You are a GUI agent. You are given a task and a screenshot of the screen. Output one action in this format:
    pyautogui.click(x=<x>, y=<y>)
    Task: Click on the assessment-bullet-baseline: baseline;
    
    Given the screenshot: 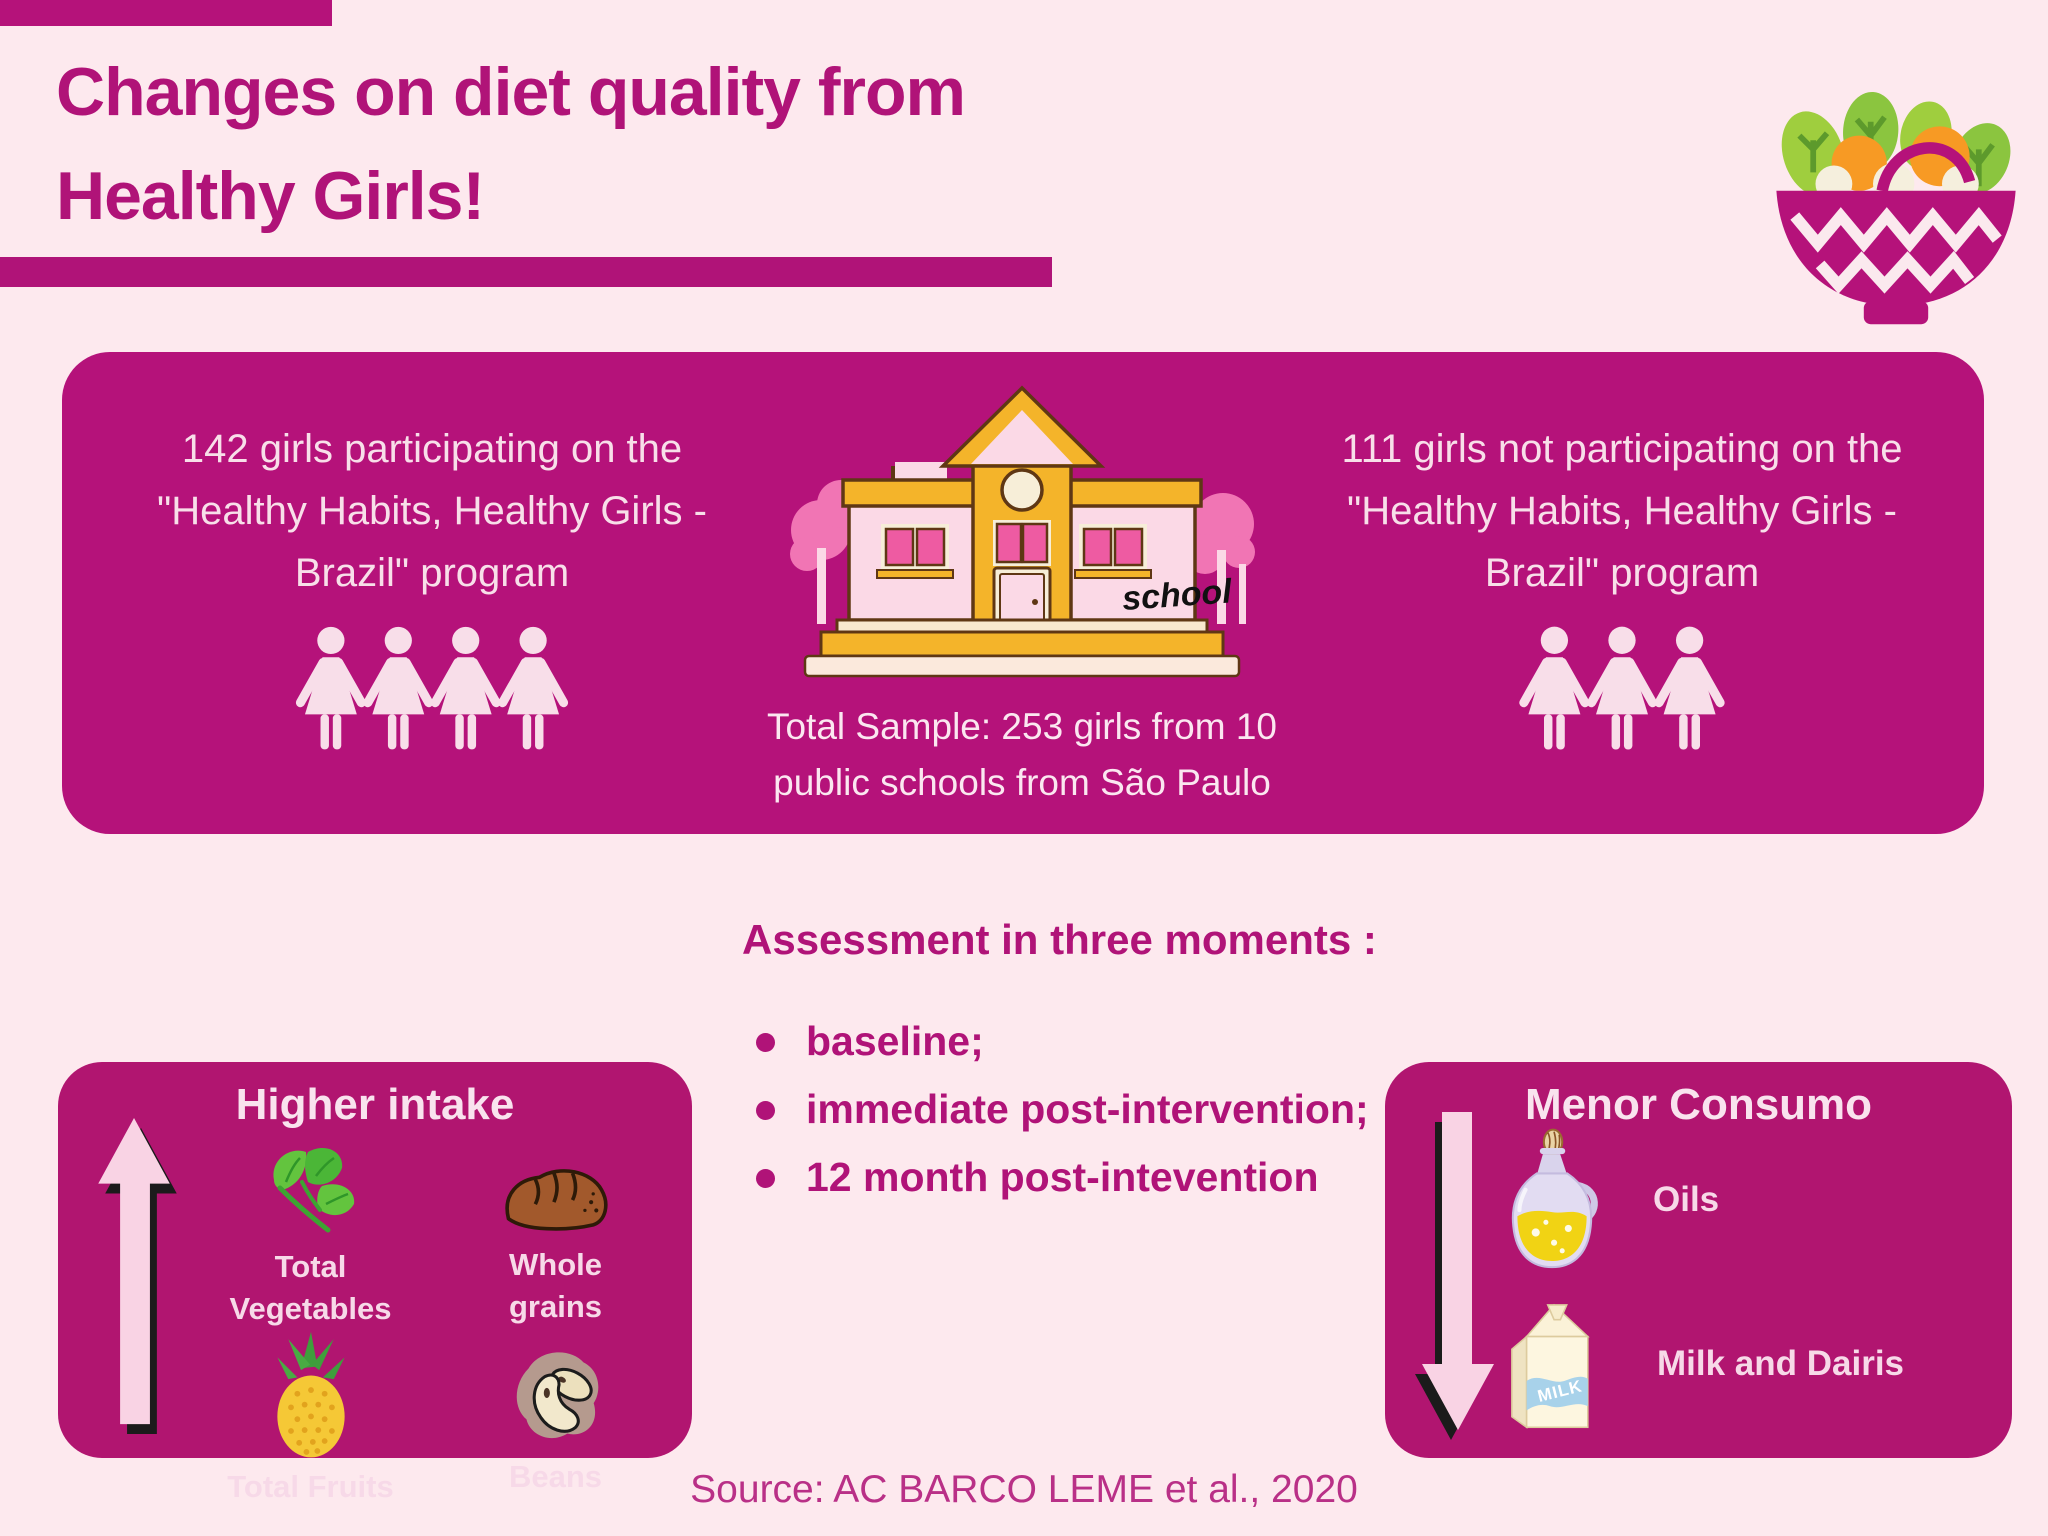 What is the action you would take?
    pyautogui.click(x=1058, y=1041)
    